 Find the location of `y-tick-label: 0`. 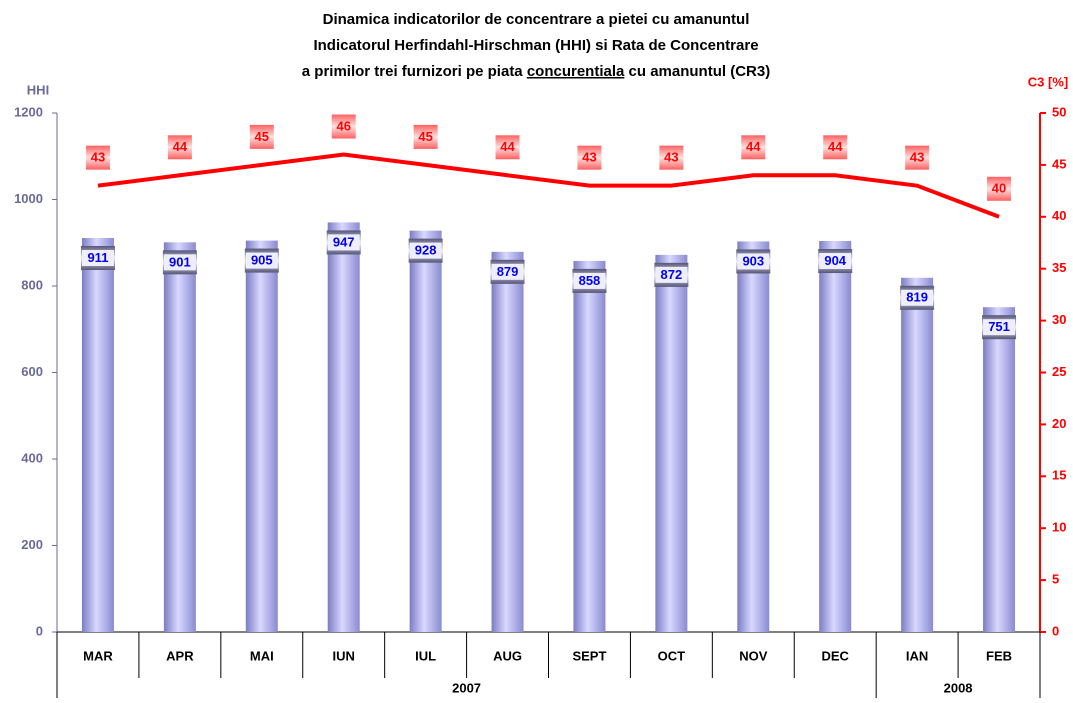

y-tick-label: 0 is located at coordinates (39, 630).